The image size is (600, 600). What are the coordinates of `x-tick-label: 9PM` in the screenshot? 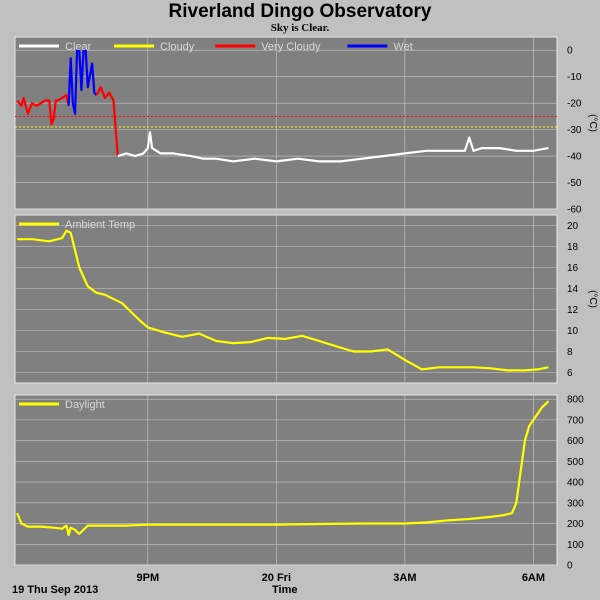 It's located at (148, 578).